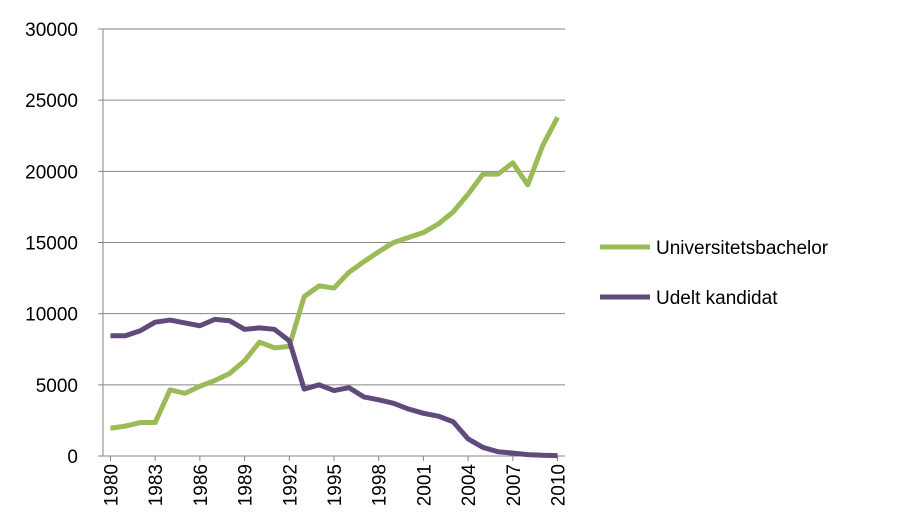  I want to click on x-tick-label: 2010, so click(559, 485).